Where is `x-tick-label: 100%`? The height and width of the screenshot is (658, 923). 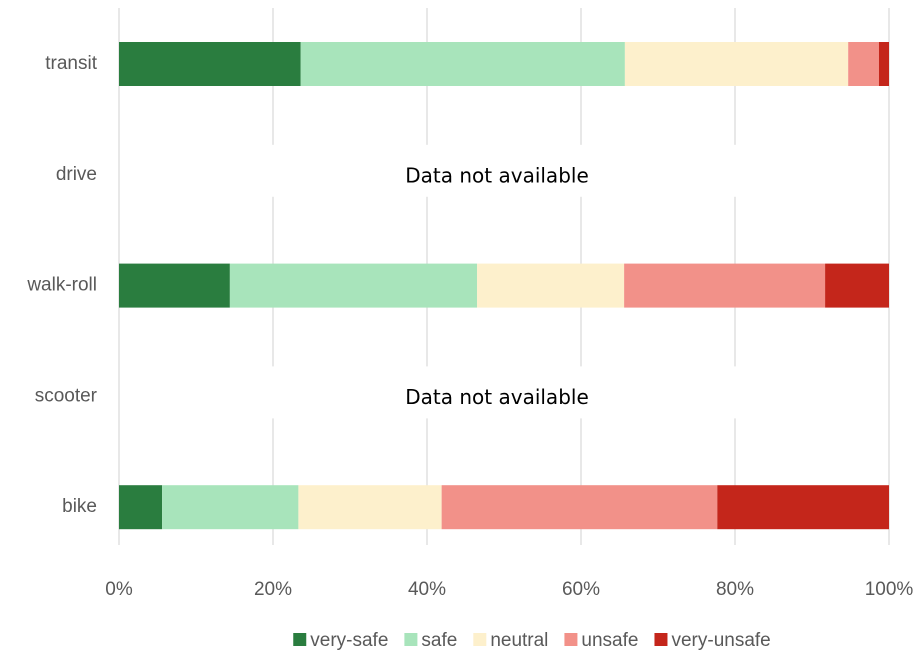 x-tick-label: 100% is located at coordinates (889, 589).